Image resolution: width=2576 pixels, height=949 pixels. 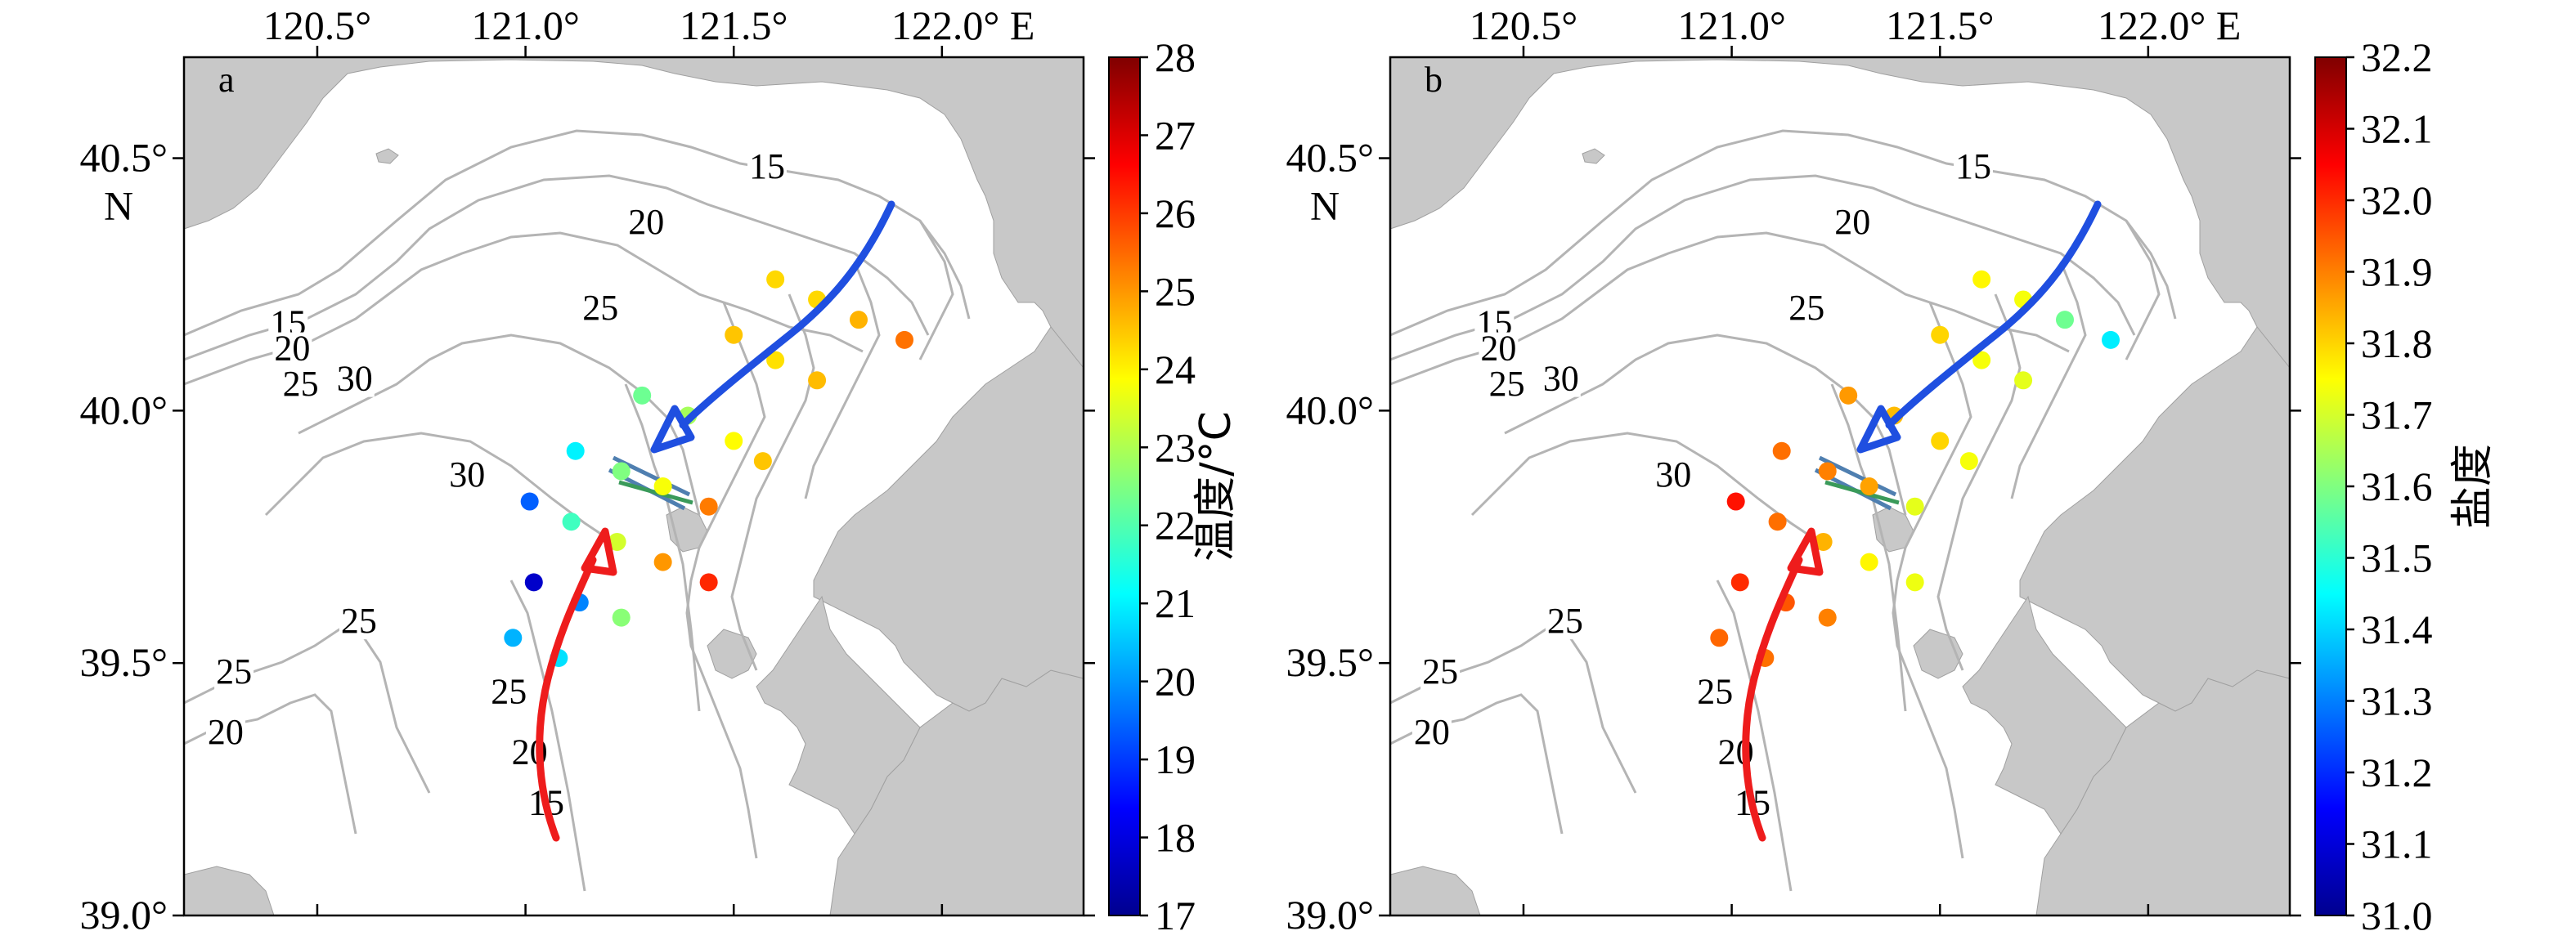 What do you see at coordinates (2330, 486) in the screenshot?
I see `colorbar-gradient` at bounding box center [2330, 486].